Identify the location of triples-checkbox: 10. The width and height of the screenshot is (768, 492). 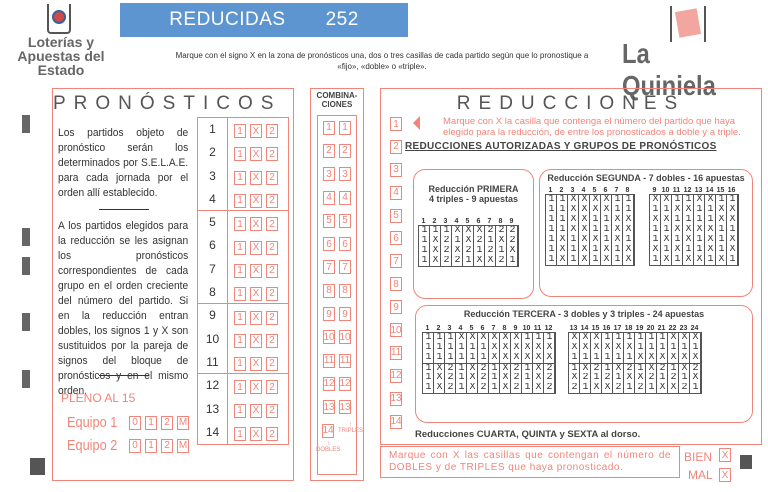
(345, 337).